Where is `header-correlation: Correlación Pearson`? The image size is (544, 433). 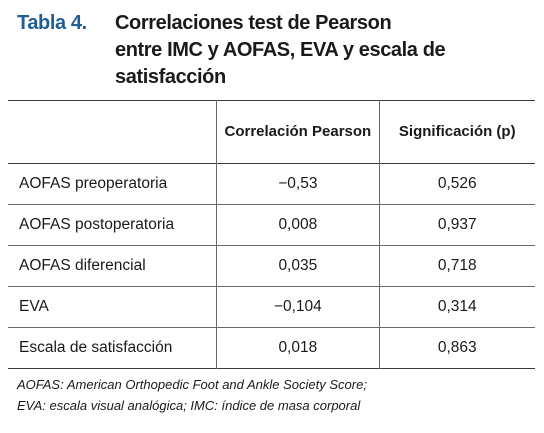
header-correlation: Correlación Pearson is located at coordinates (298, 132).